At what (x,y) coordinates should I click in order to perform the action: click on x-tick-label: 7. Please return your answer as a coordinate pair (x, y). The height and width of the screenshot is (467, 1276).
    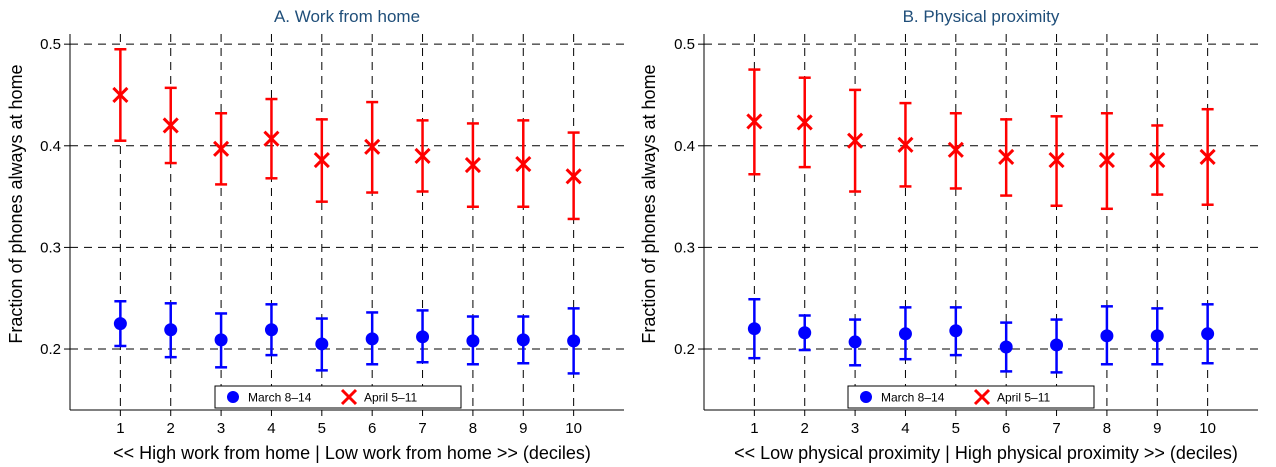
    Looking at the image, I should click on (422, 428).